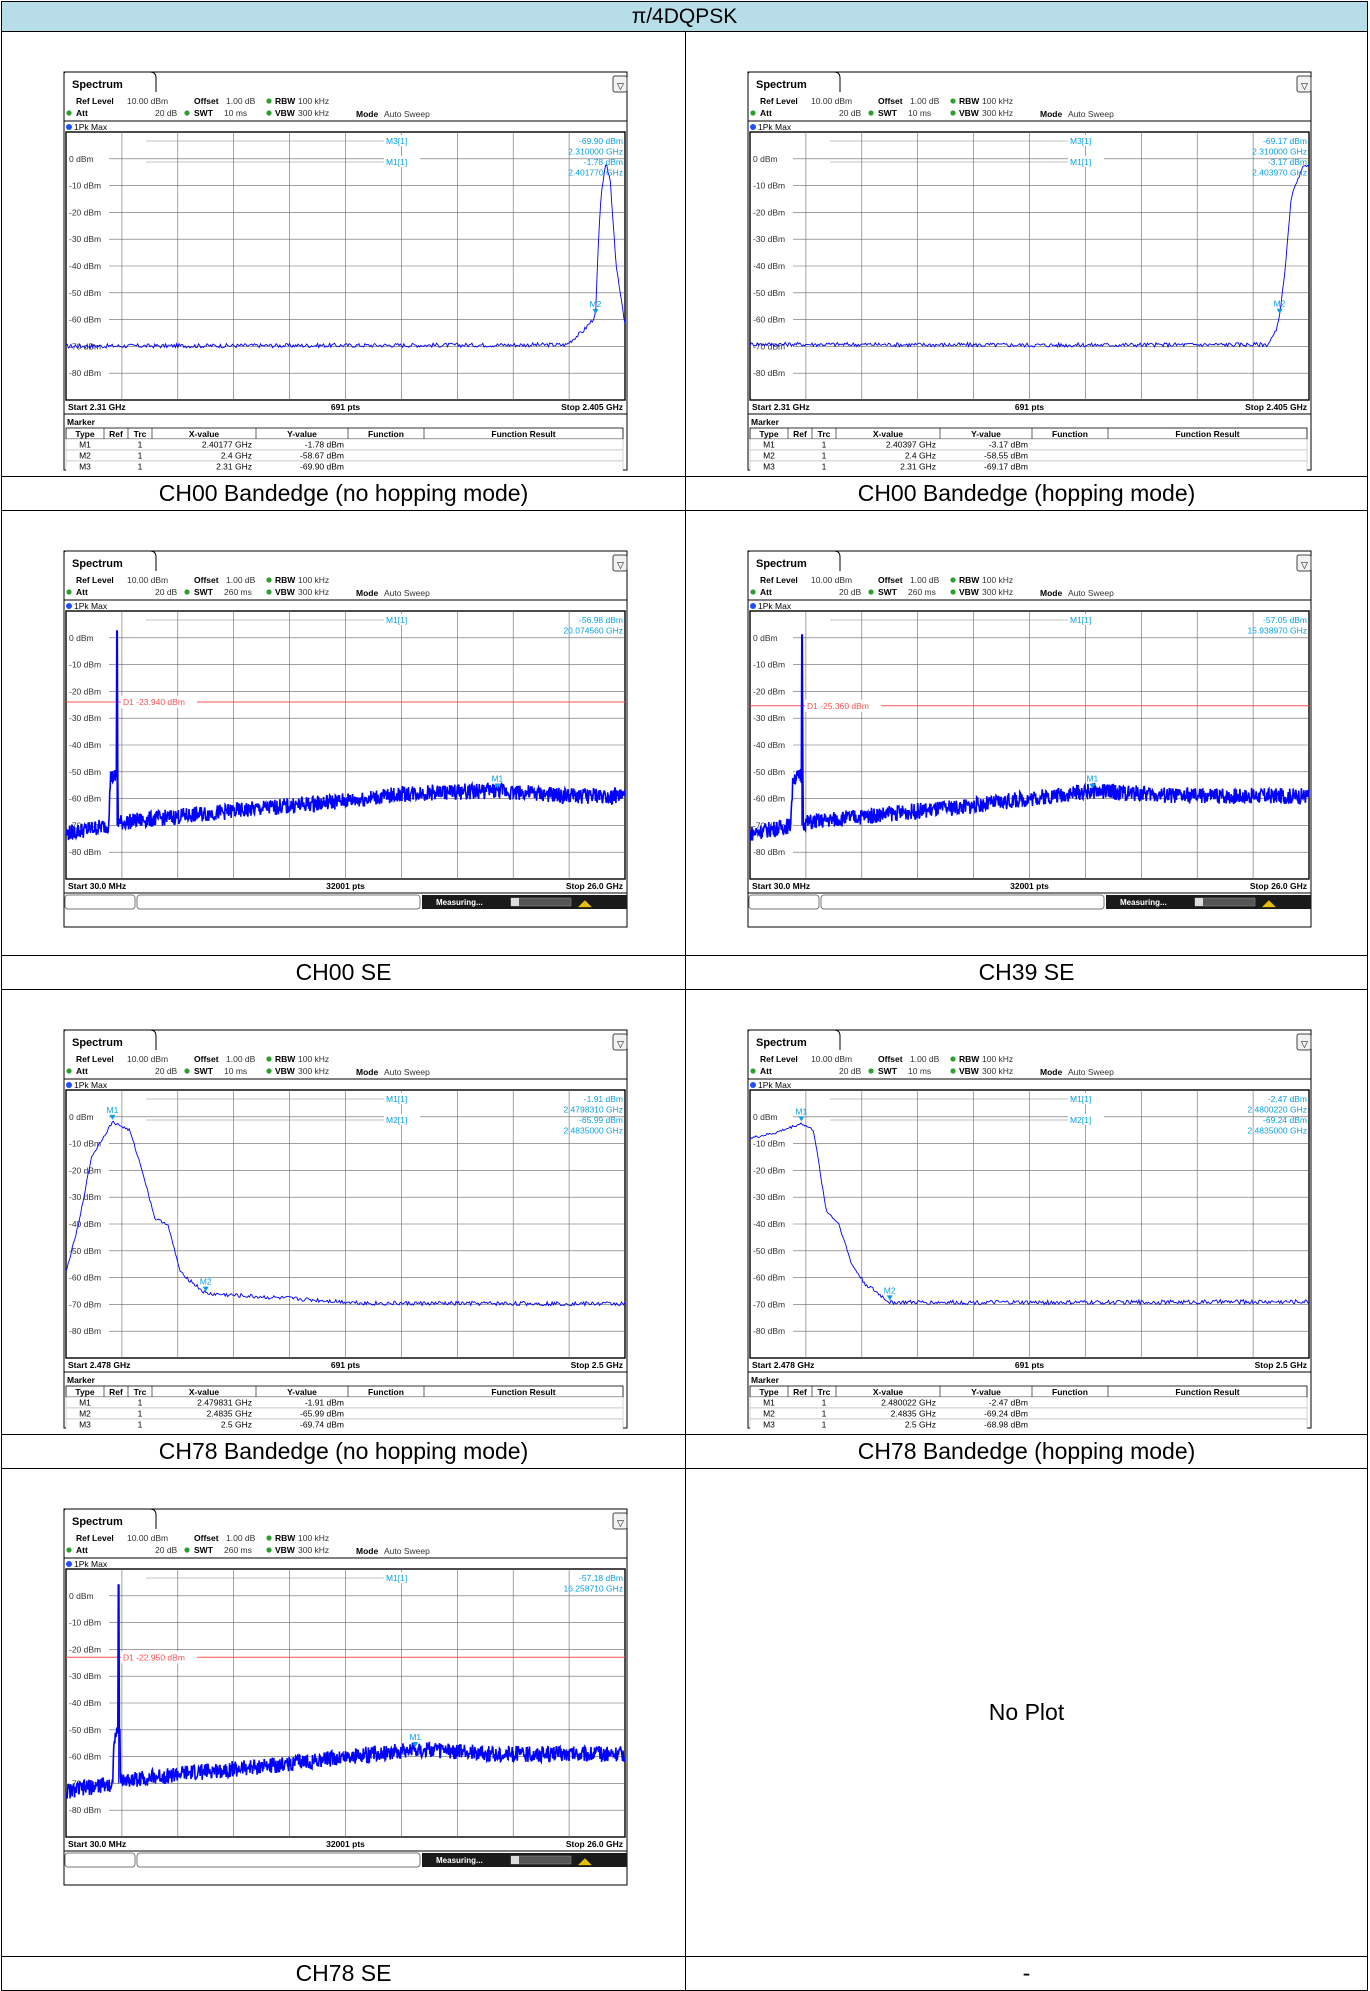 The image size is (1370, 1991). What do you see at coordinates (269, 113) in the screenshot?
I see `vbw-coupled-dot` at bounding box center [269, 113].